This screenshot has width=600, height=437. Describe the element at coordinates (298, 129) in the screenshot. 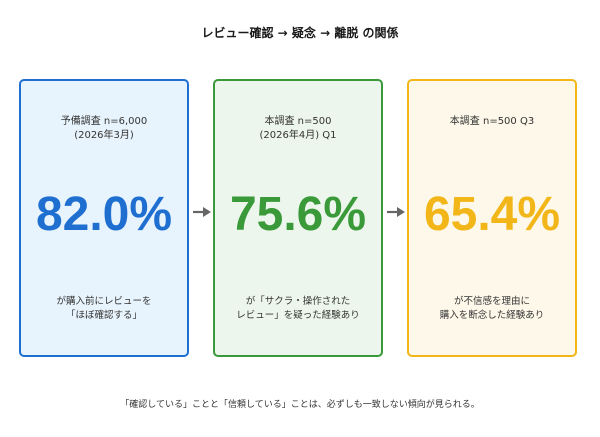

I see `card-header: 本調査 n=500 (2026年4月) Q1` at that location.